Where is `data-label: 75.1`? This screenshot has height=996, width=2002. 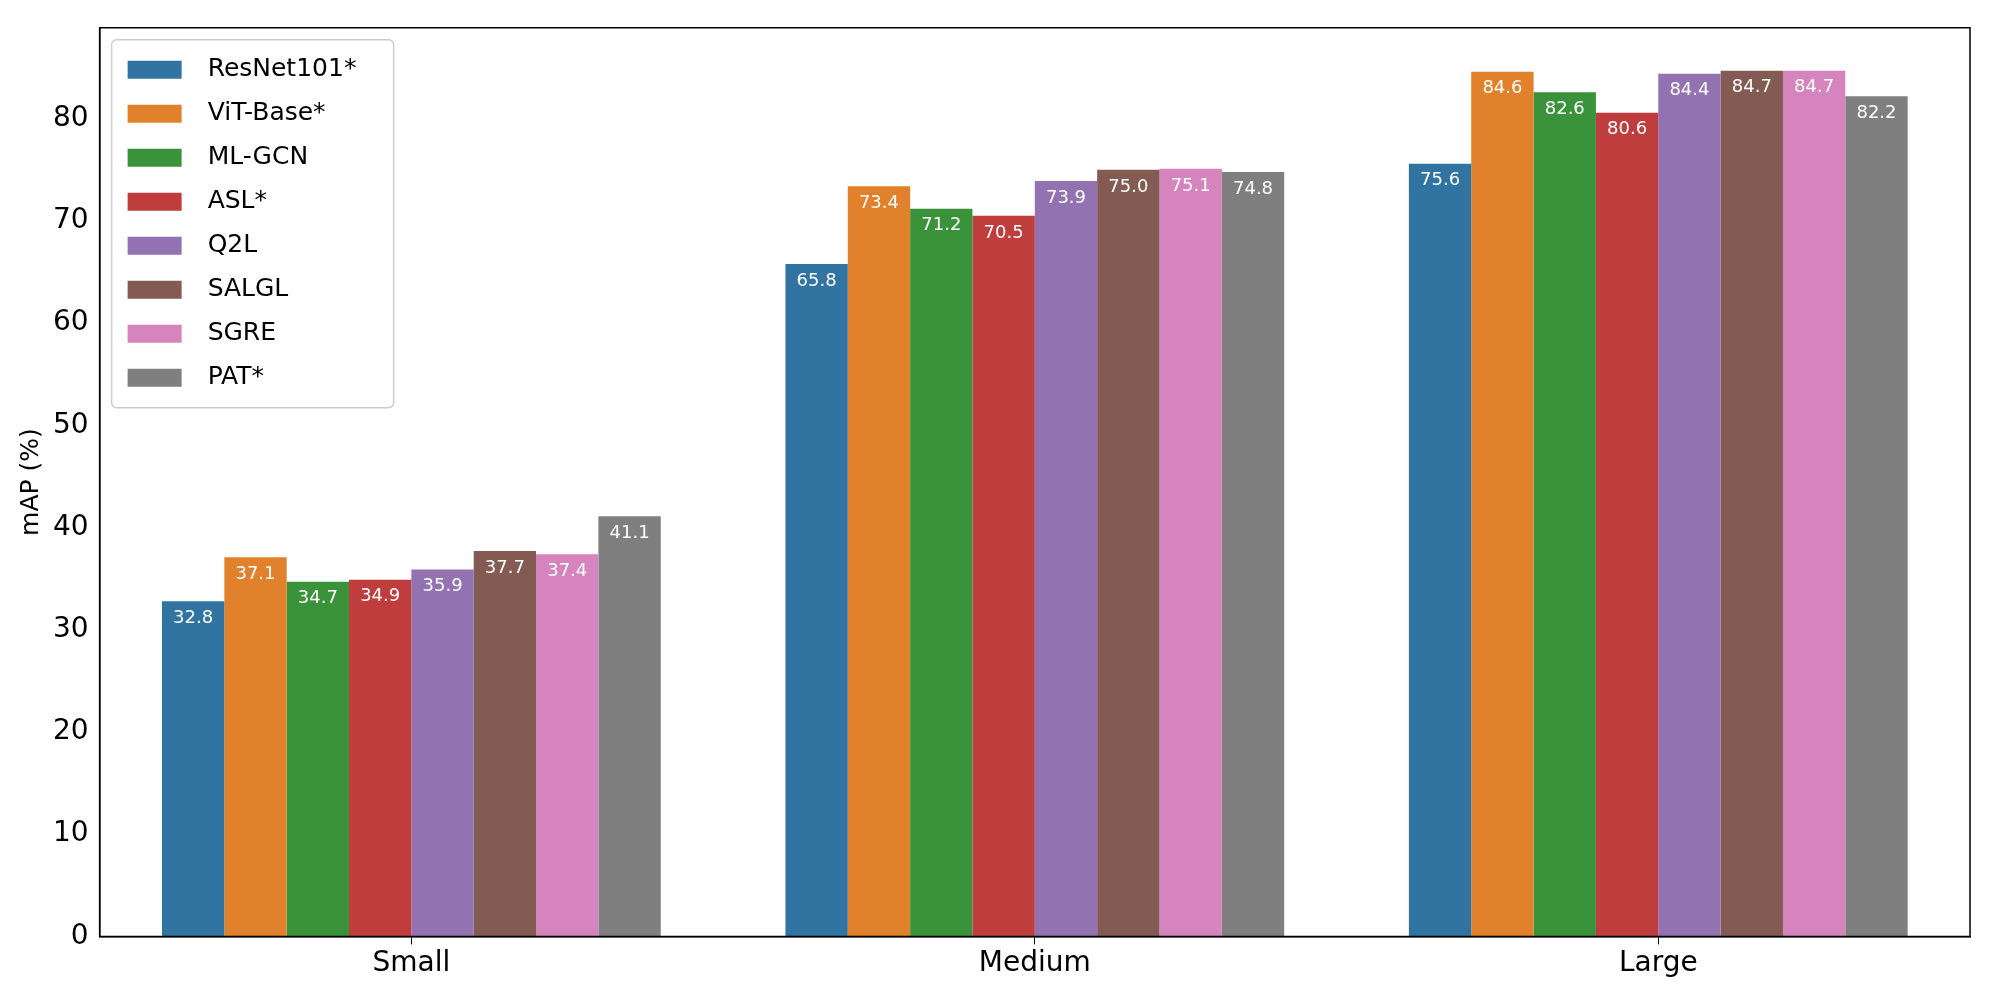 data-label: 75.1 is located at coordinates (1190, 184).